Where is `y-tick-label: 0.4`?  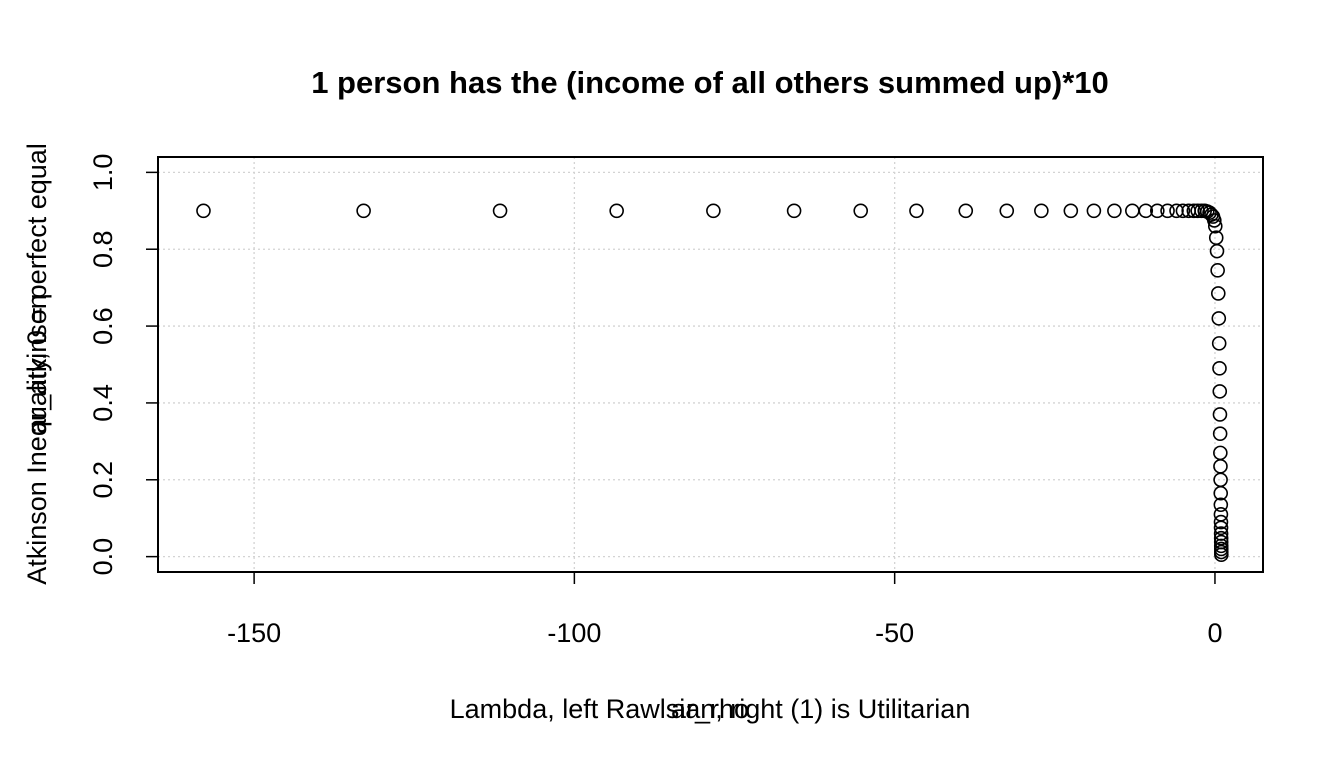 y-tick-label: 0.4 is located at coordinates (103, 403).